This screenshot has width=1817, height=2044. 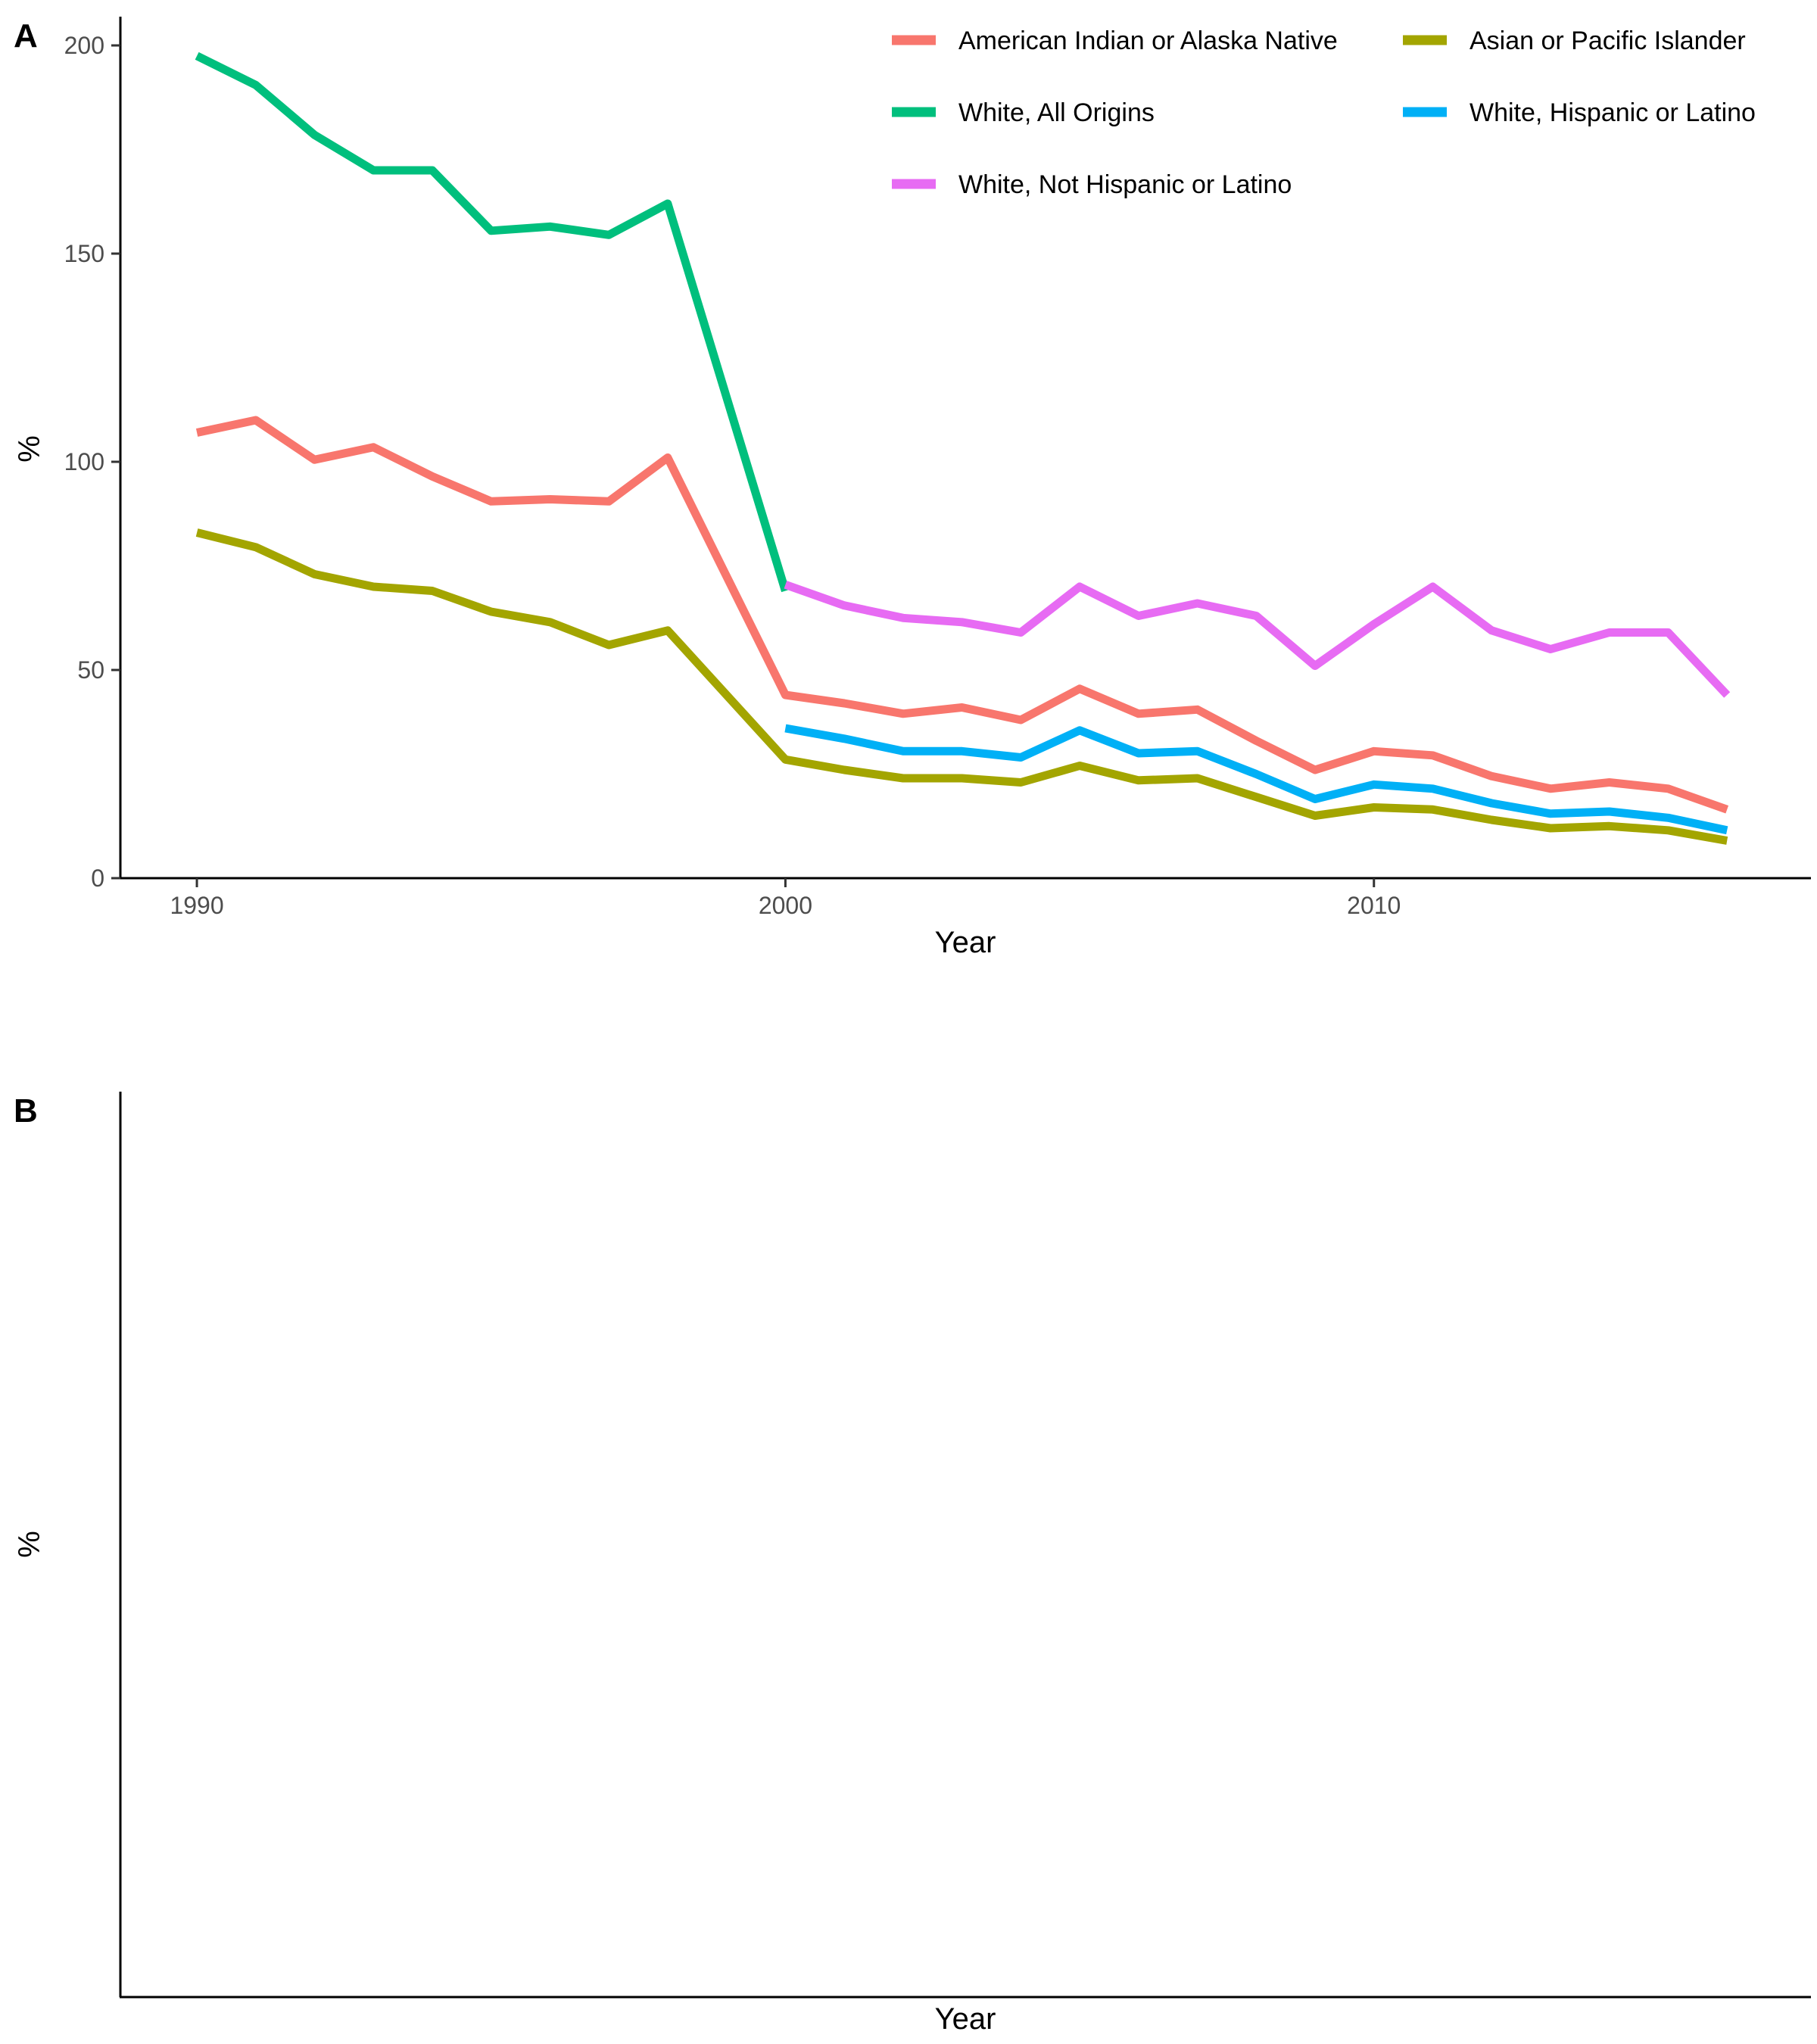 I want to click on panel-a-label: A, so click(x=26, y=36).